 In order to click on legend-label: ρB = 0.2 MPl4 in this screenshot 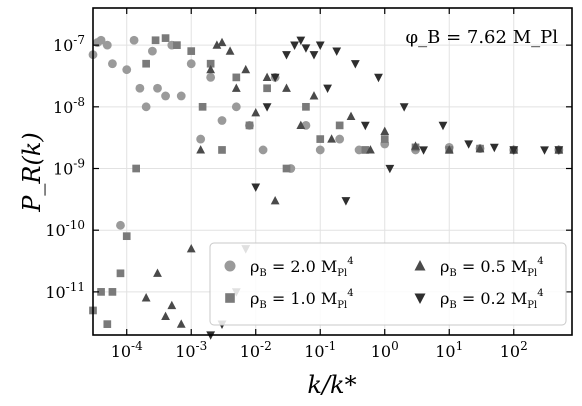, I will do `click(492, 299)`.